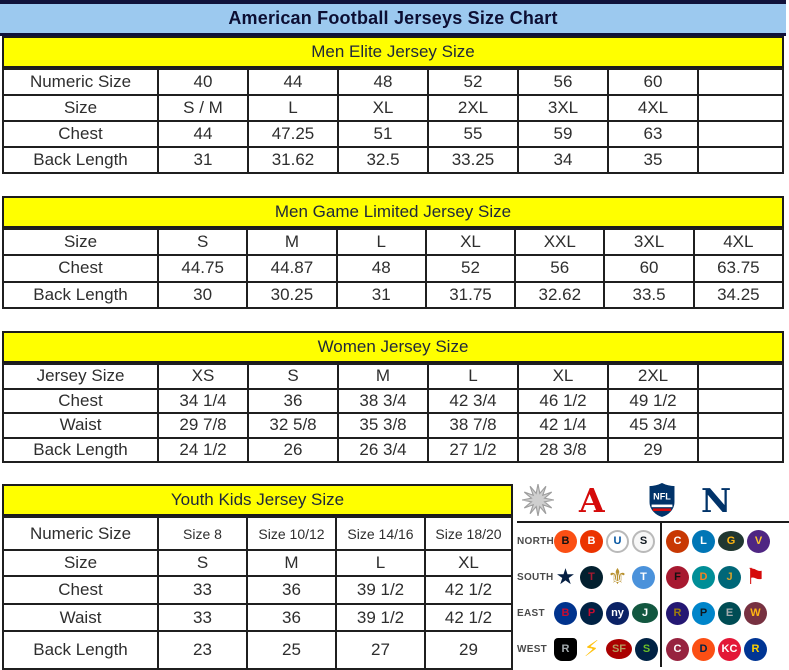  Describe the element at coordinates (538, 502) in the screenshot. I see `starburst-icon` at that location.